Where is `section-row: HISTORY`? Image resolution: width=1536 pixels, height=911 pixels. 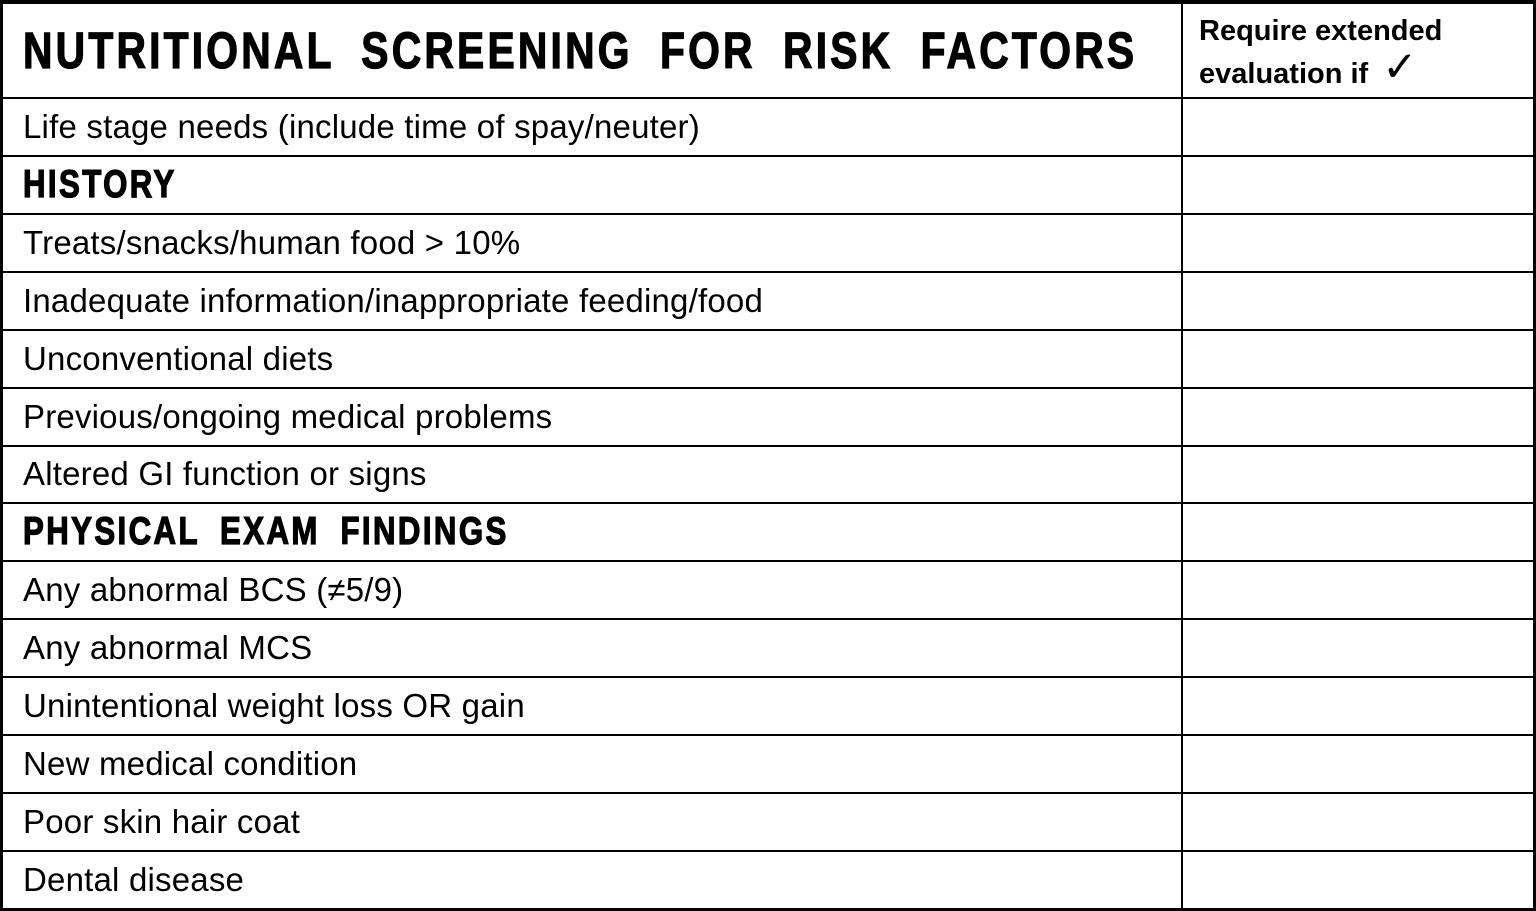 section-row: HISTORY is located at coordinates (768, 183).